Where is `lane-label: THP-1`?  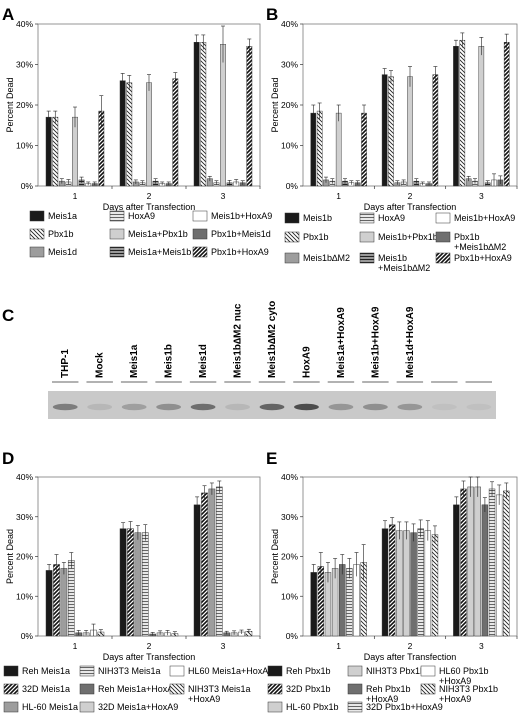
lane-label: THP-1 is located at coordinates (65, 363).